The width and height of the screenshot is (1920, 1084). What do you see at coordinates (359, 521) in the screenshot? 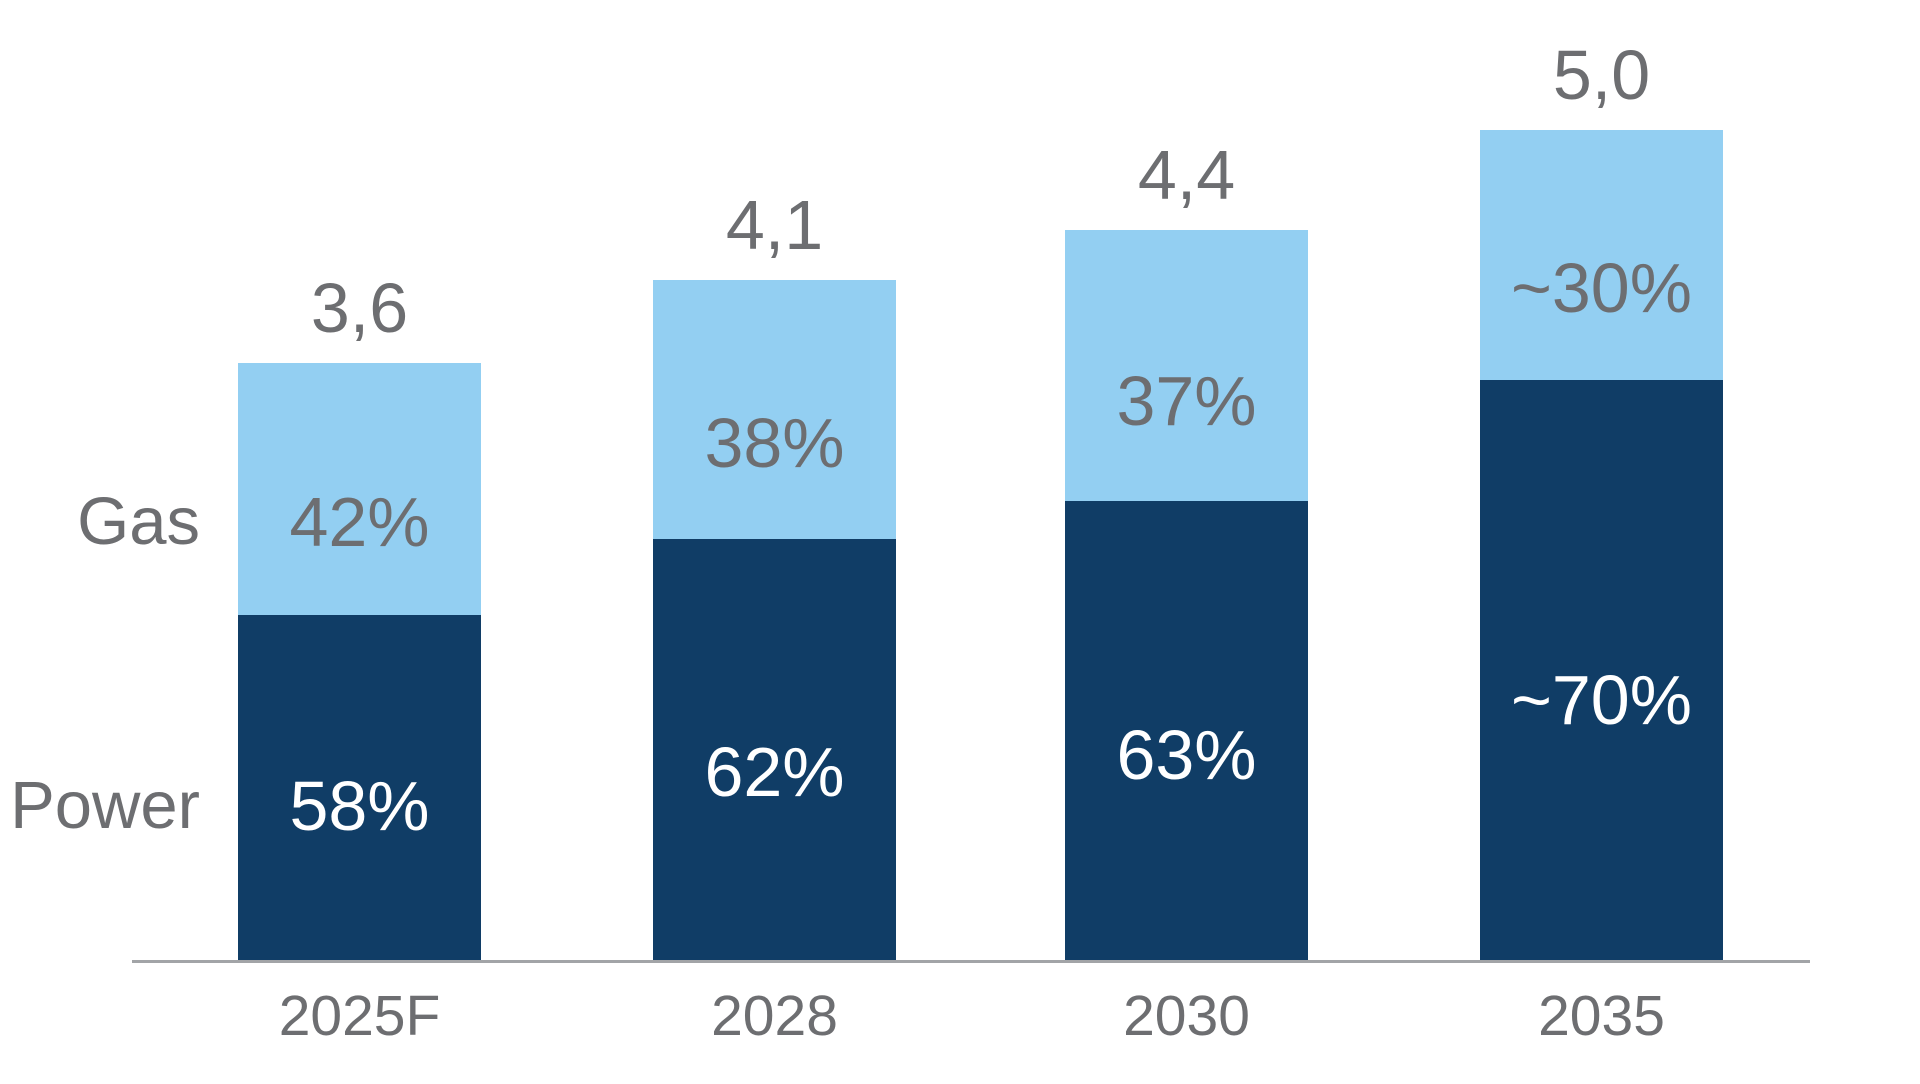
I see `gas-share-label: 42%` at bounding box center [359, 521].